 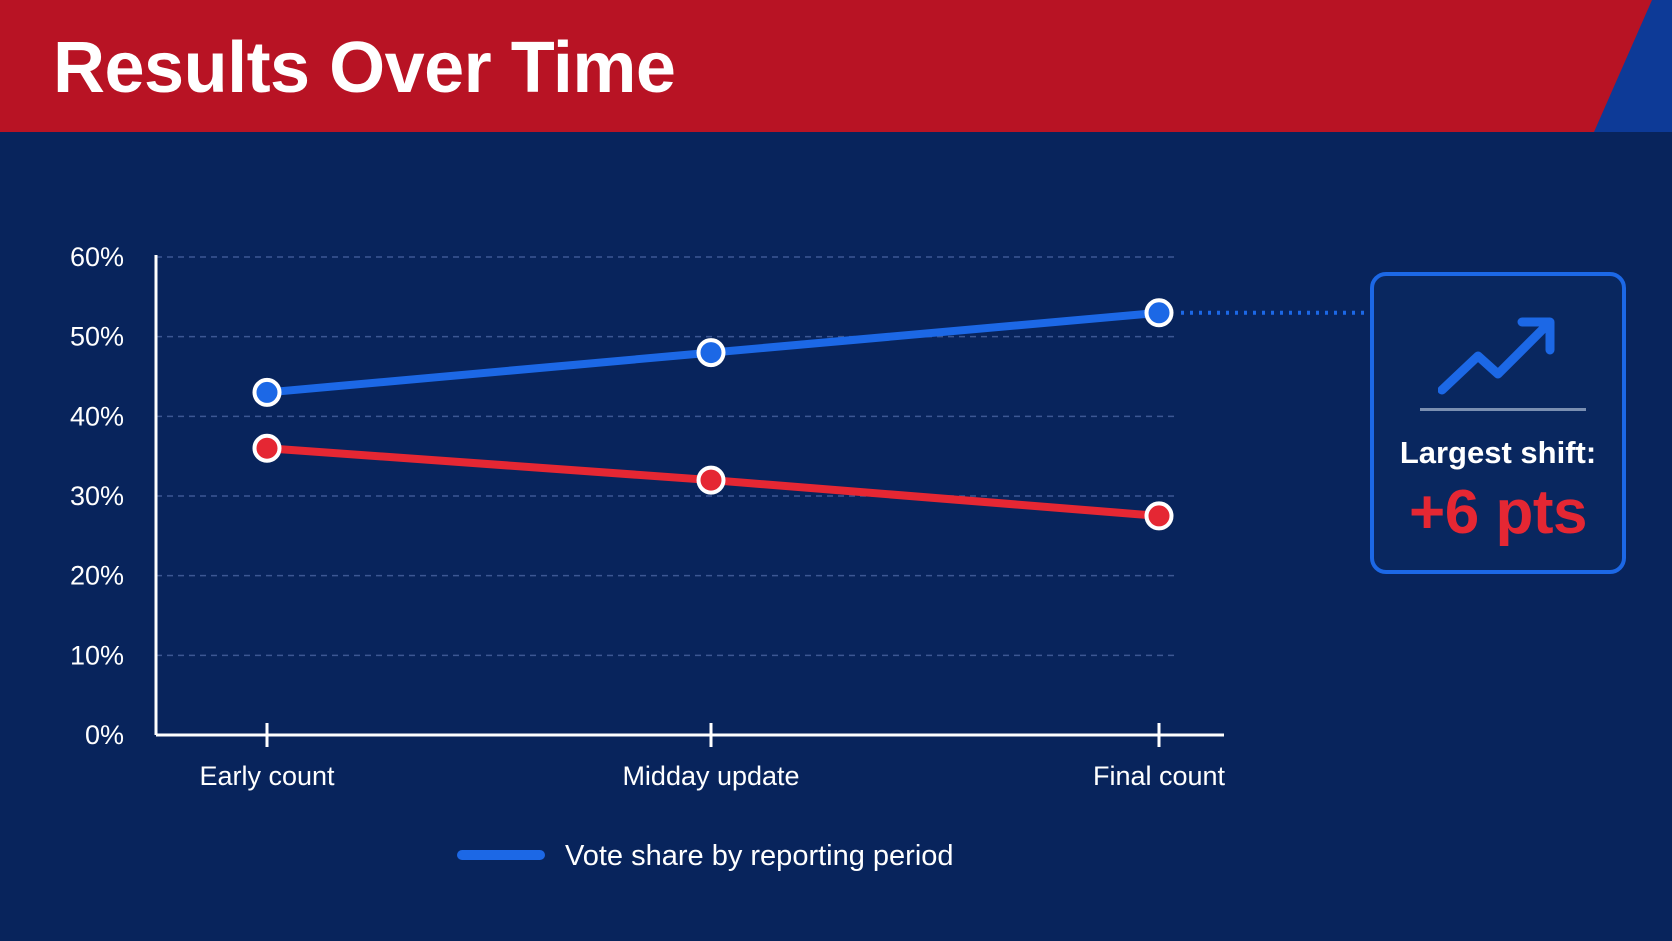 I want to click on callout-value: +6 pts, so click(x=1498, y=512).